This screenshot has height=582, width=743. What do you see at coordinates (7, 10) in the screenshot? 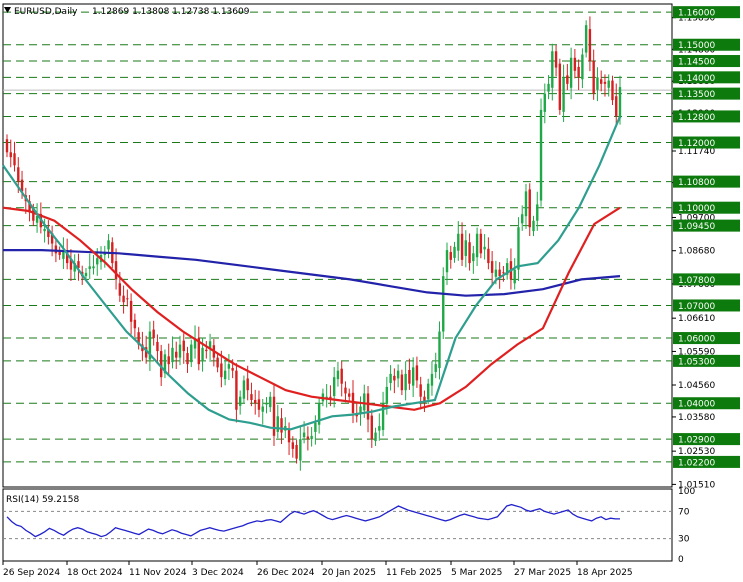
I see `chart-menu-triangle-icon` at bounding box center [7, 10].